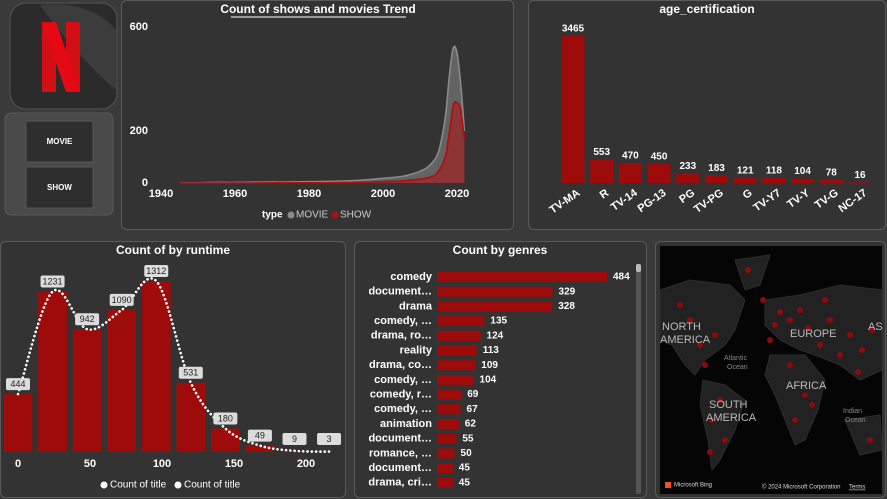  Describe the element at coordinates (306, 464) in the screenshot. I see `x-tick-label: 200` at that location.